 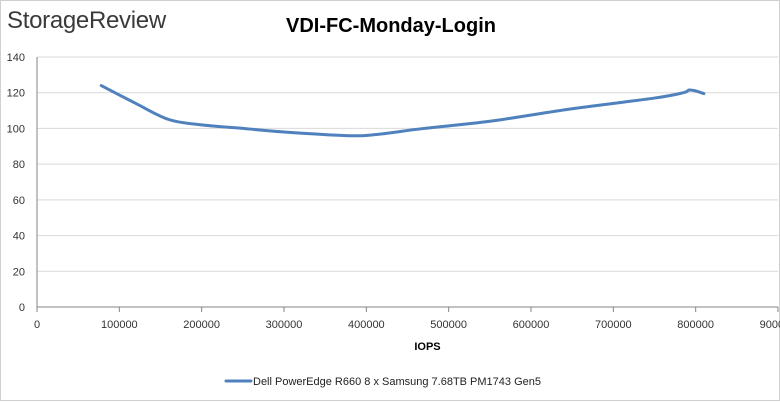 I want to click on x-tick-label: 500000, so click(x=448, y=325).